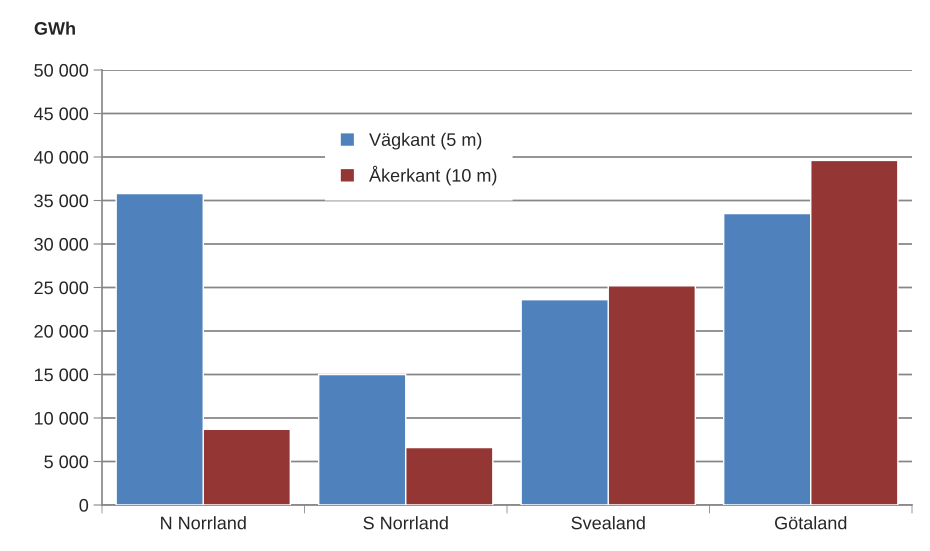 This screenshot has height=551, width=930. I want to click on y-tick-label: 20 000, so click(61, 331).